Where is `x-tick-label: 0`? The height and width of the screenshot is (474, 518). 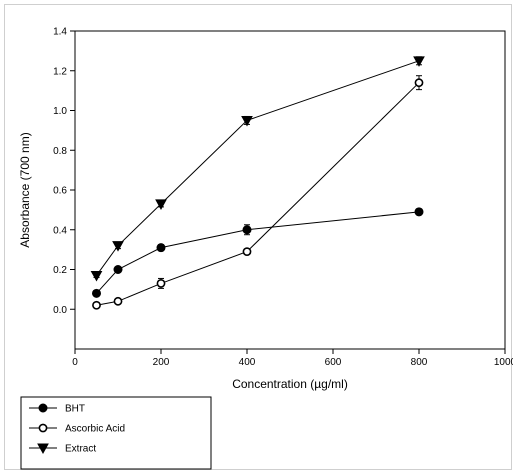
x-tick-label: 0 is located at coordinates (75, 362).